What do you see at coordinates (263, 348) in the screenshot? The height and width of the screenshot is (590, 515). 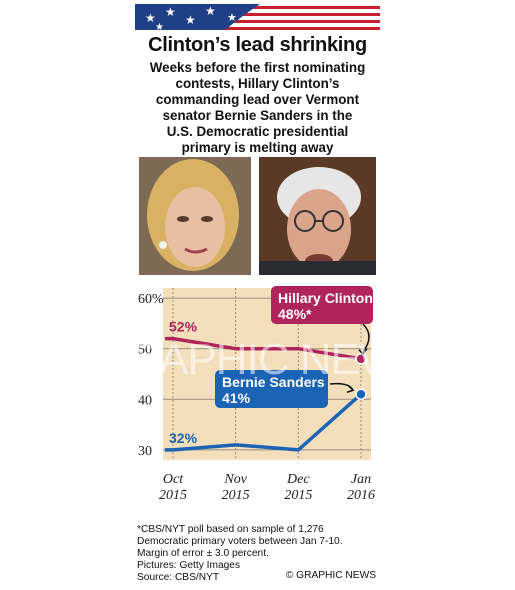 I see `series-line-clinton` at bounding box center [263, 348].